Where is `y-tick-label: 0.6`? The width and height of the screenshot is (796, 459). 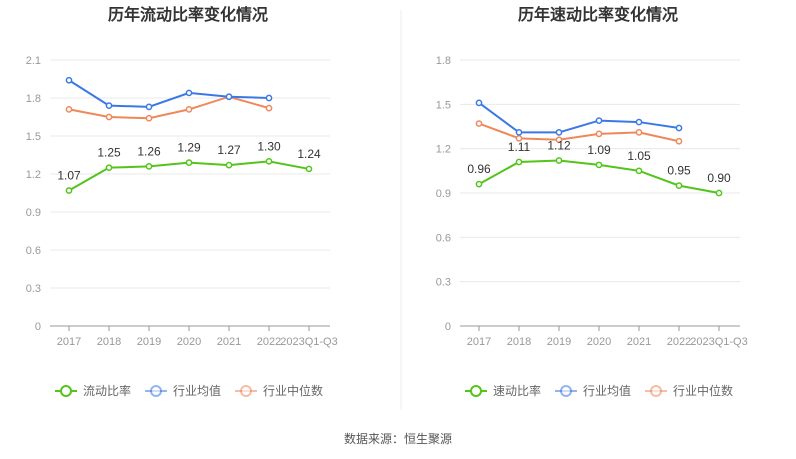 y-tick-label: 0.6 is located at coordinates (33, 251).